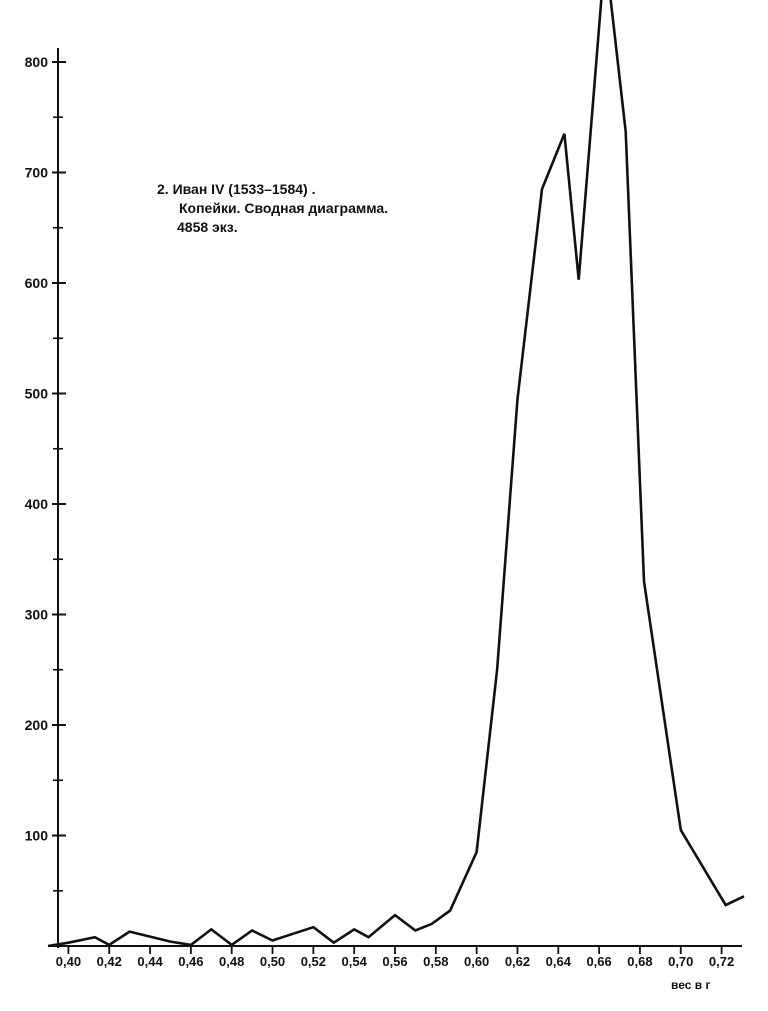  I want to click on annotation-line-1: 2. Иван IV (1533–1584) ., so click(236, 189).